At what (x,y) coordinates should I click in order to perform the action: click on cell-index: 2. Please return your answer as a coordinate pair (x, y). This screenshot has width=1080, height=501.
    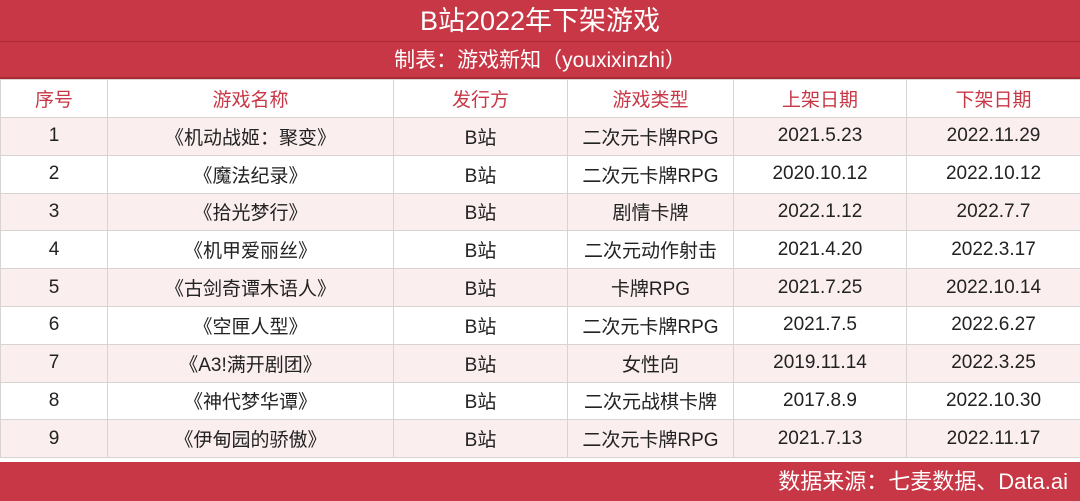
    Looking at the image, I should click on (54, 174).